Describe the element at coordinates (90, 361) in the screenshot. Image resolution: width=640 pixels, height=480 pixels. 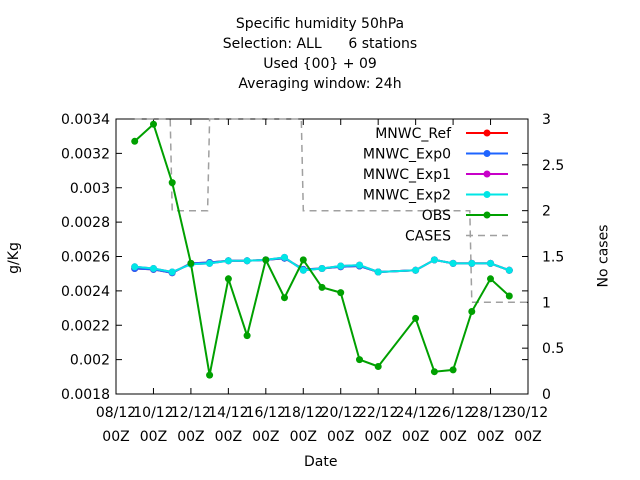
I see `y-tick-label: 0.002` at that location.